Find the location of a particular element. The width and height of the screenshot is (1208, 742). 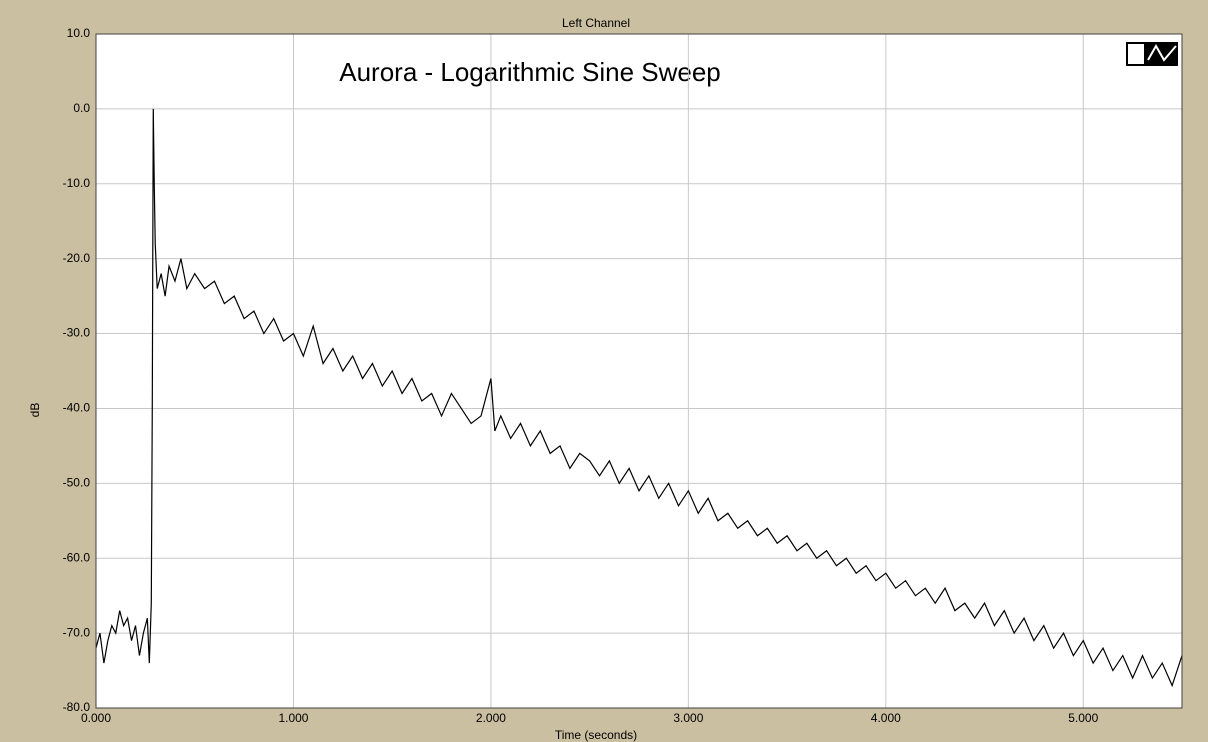

y-tick-label: -60.0 is located at coordinates (77, 557).